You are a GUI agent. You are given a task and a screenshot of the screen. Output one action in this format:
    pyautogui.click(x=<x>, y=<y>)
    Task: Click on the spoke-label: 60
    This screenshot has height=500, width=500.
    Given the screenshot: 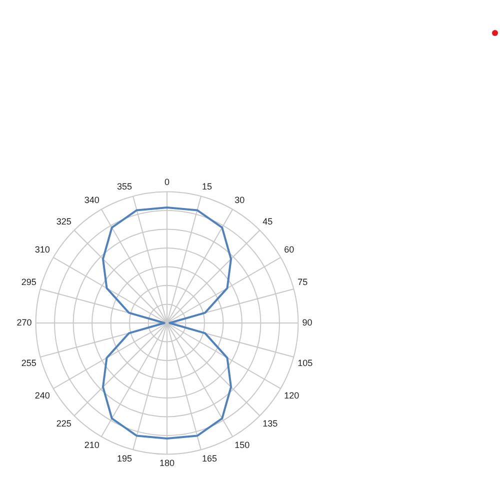 What is the action you would take?
    pyautogui.click(x=289, y=249)
    